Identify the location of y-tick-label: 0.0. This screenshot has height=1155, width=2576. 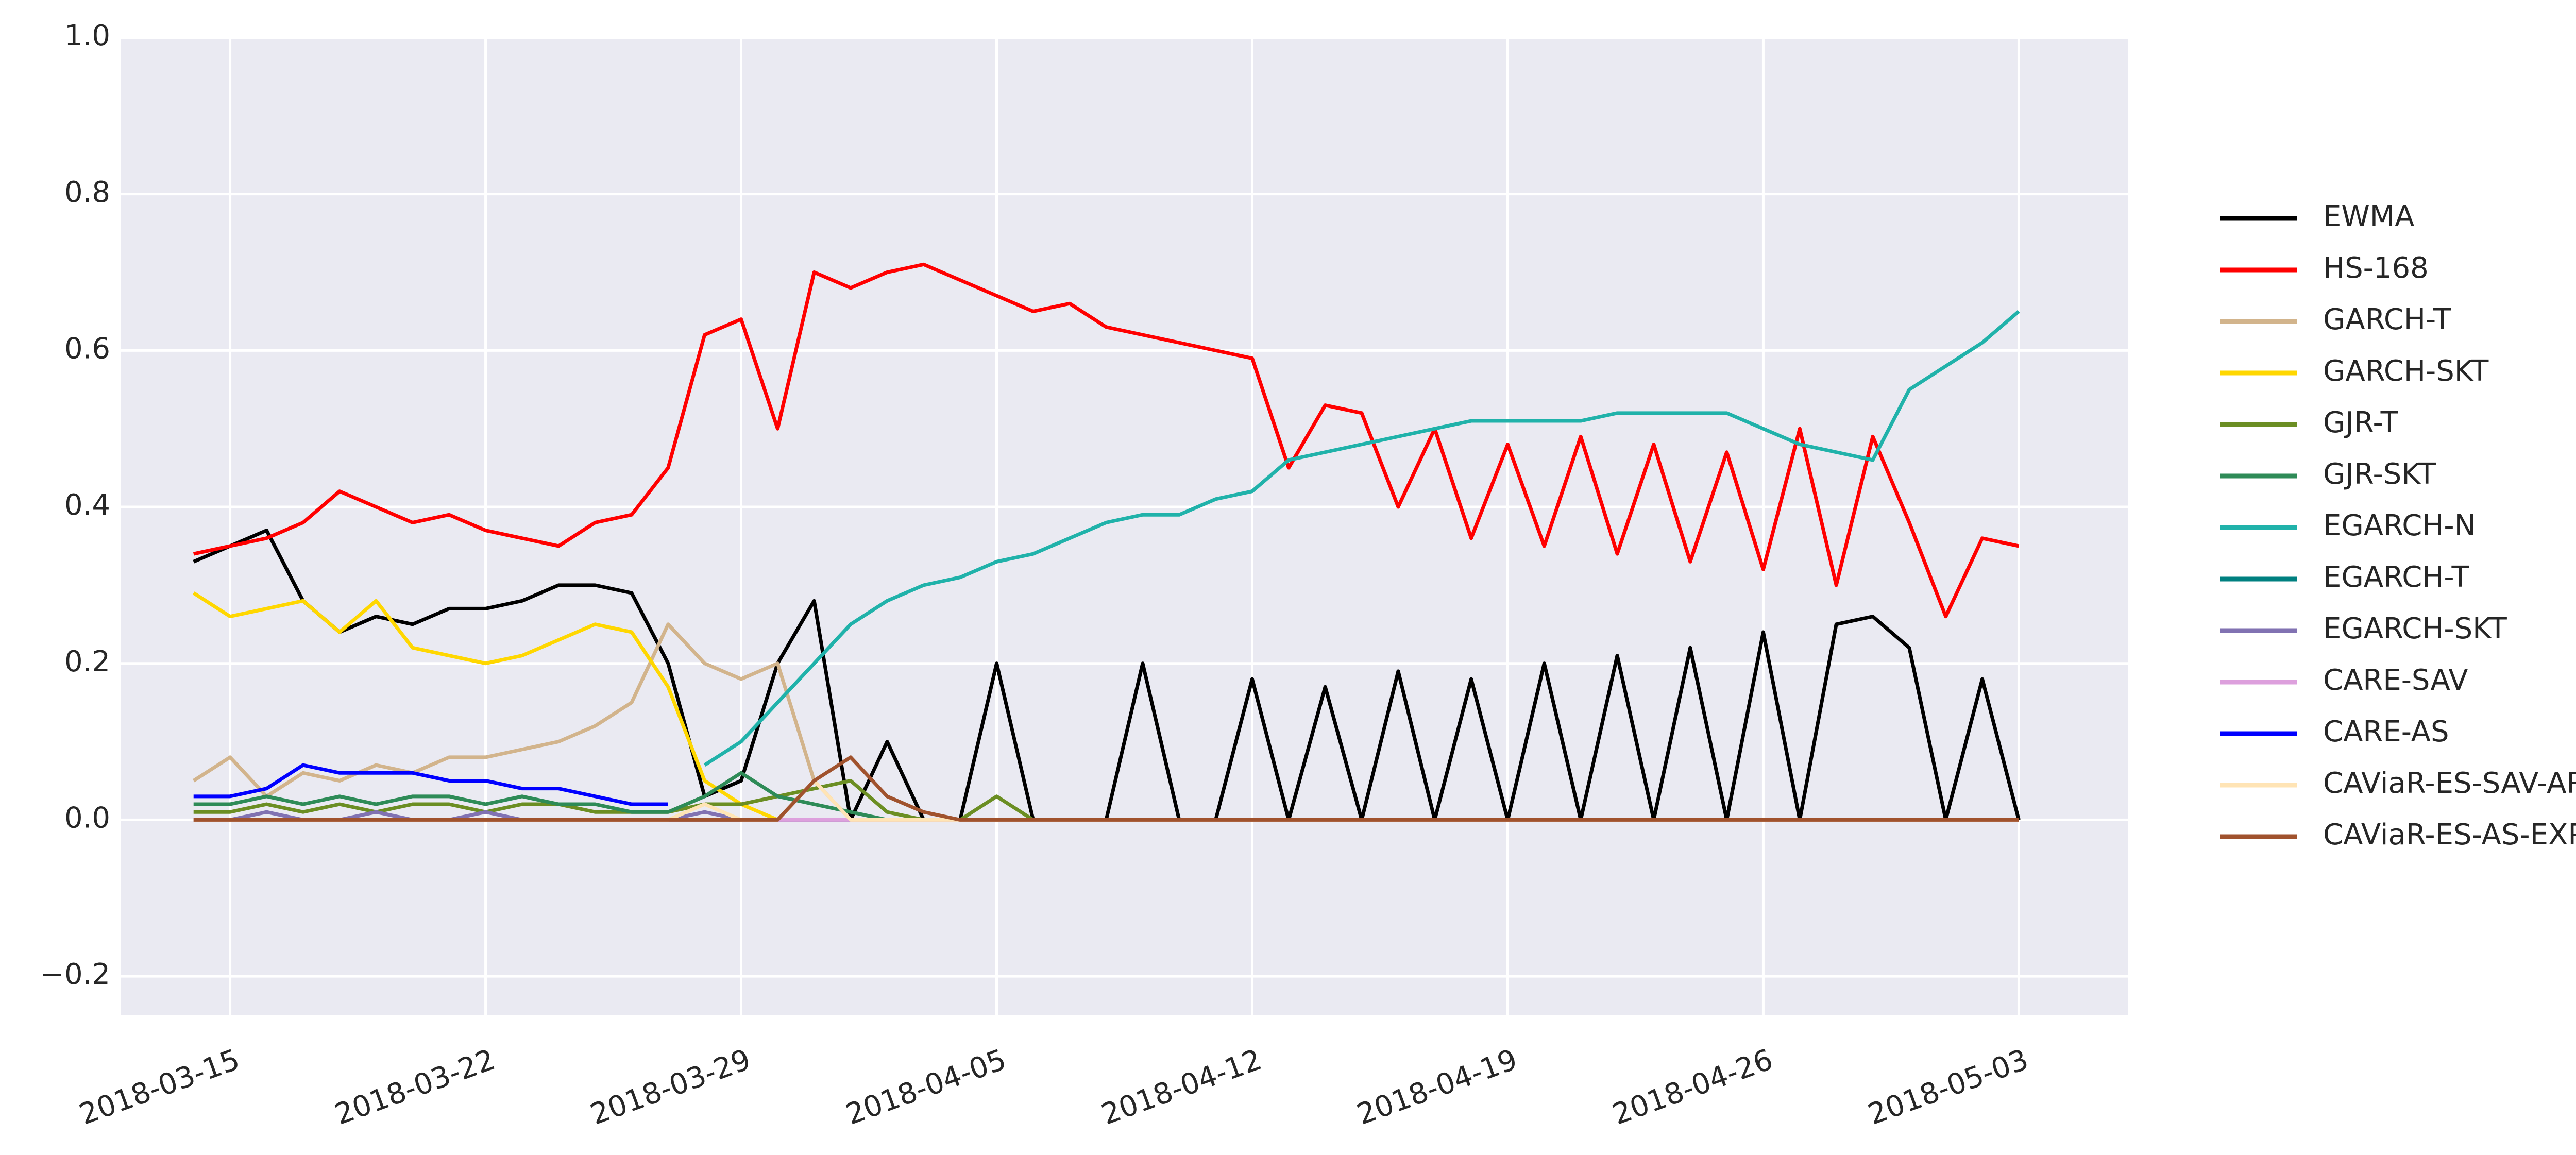
(87, 818).